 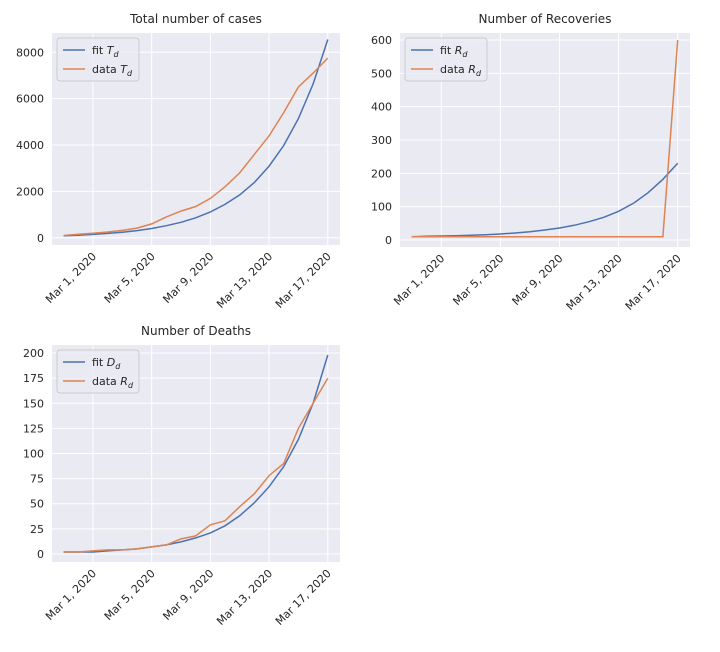 What do you see at coordinates (33, 403) in the screenshot?
I see `y-tick-label: 150` at bounding box center [33, 403].